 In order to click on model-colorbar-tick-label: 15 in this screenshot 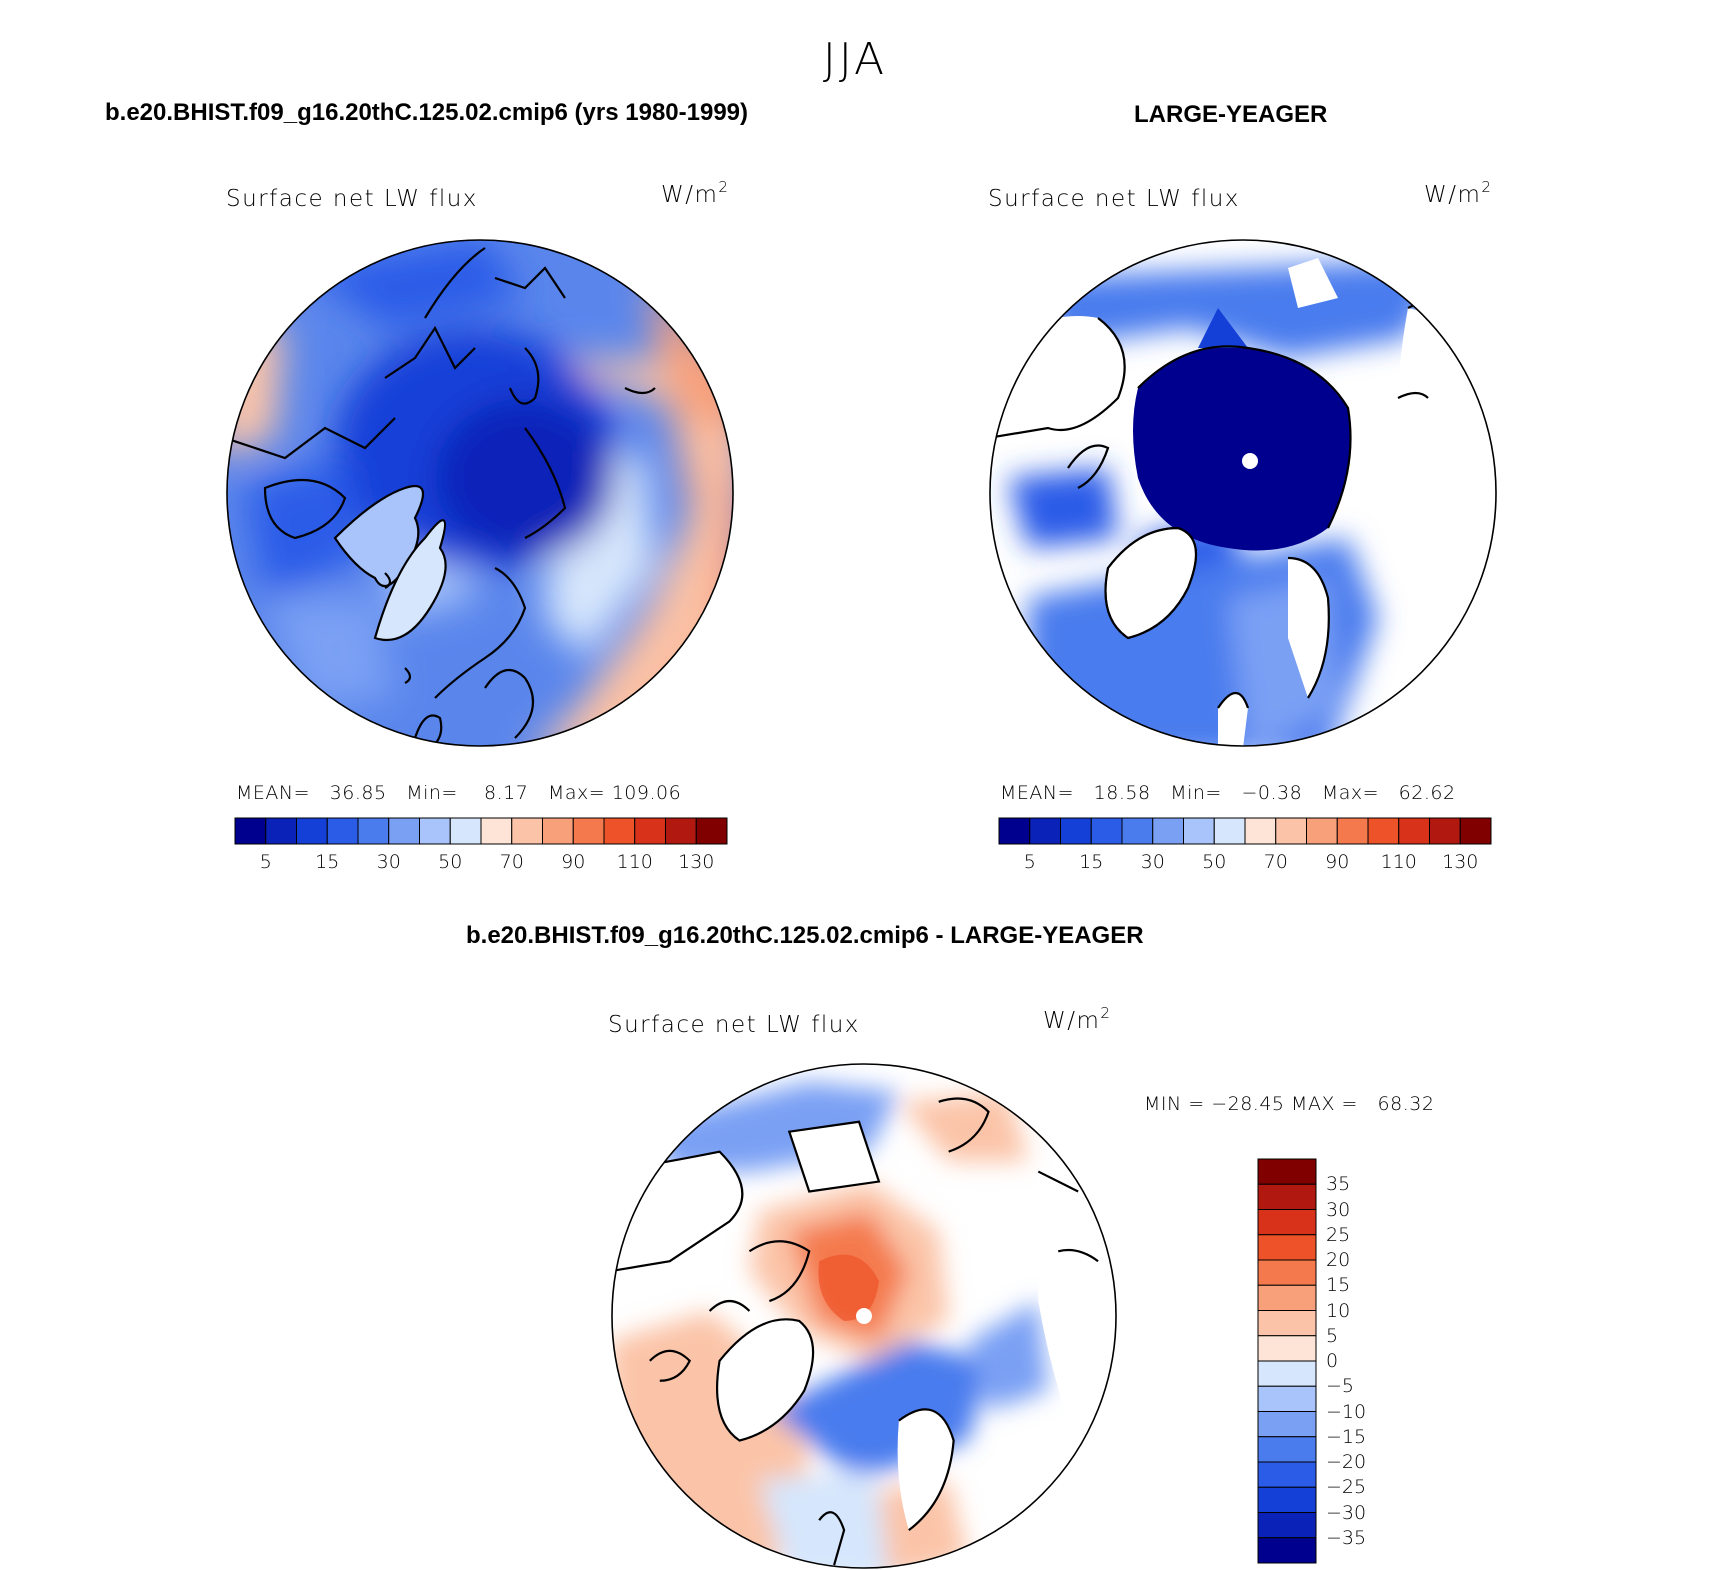, I will do `click(327, 862)`.